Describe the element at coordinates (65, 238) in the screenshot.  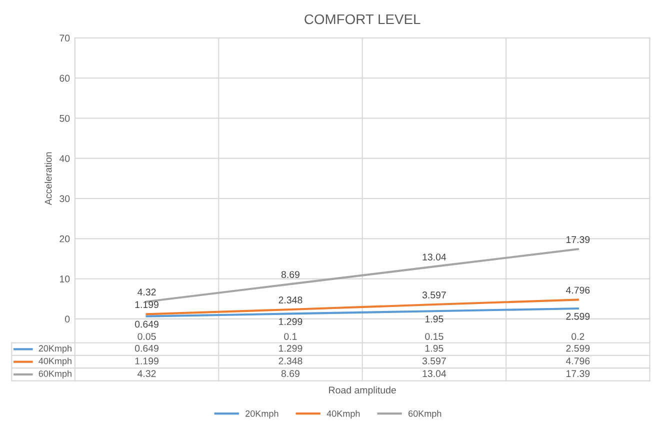
I see `y-tick-label: 20` at that location.